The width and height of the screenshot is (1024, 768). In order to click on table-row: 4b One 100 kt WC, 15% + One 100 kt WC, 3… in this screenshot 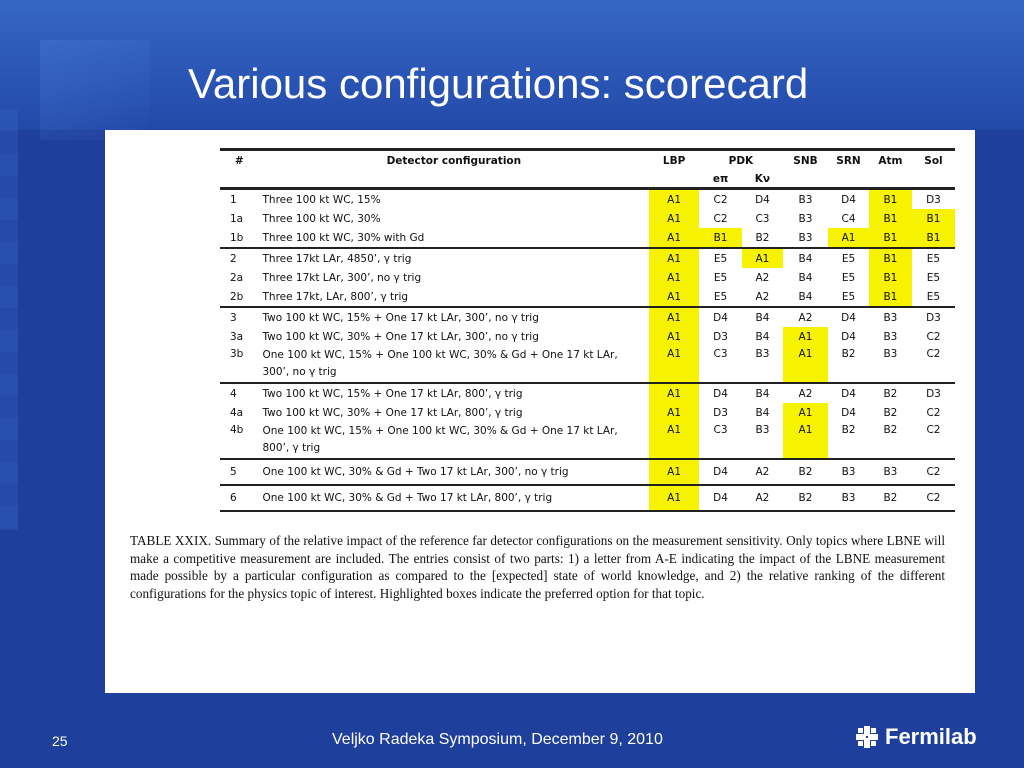, I will do `click(587, 441)`.